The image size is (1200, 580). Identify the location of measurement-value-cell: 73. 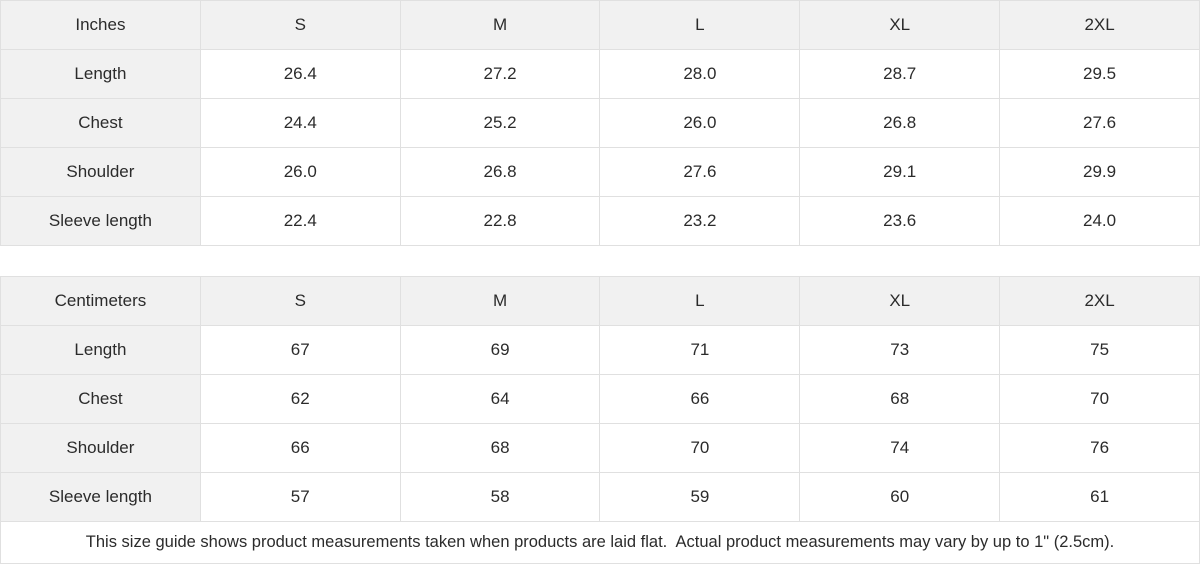
(900, 350).